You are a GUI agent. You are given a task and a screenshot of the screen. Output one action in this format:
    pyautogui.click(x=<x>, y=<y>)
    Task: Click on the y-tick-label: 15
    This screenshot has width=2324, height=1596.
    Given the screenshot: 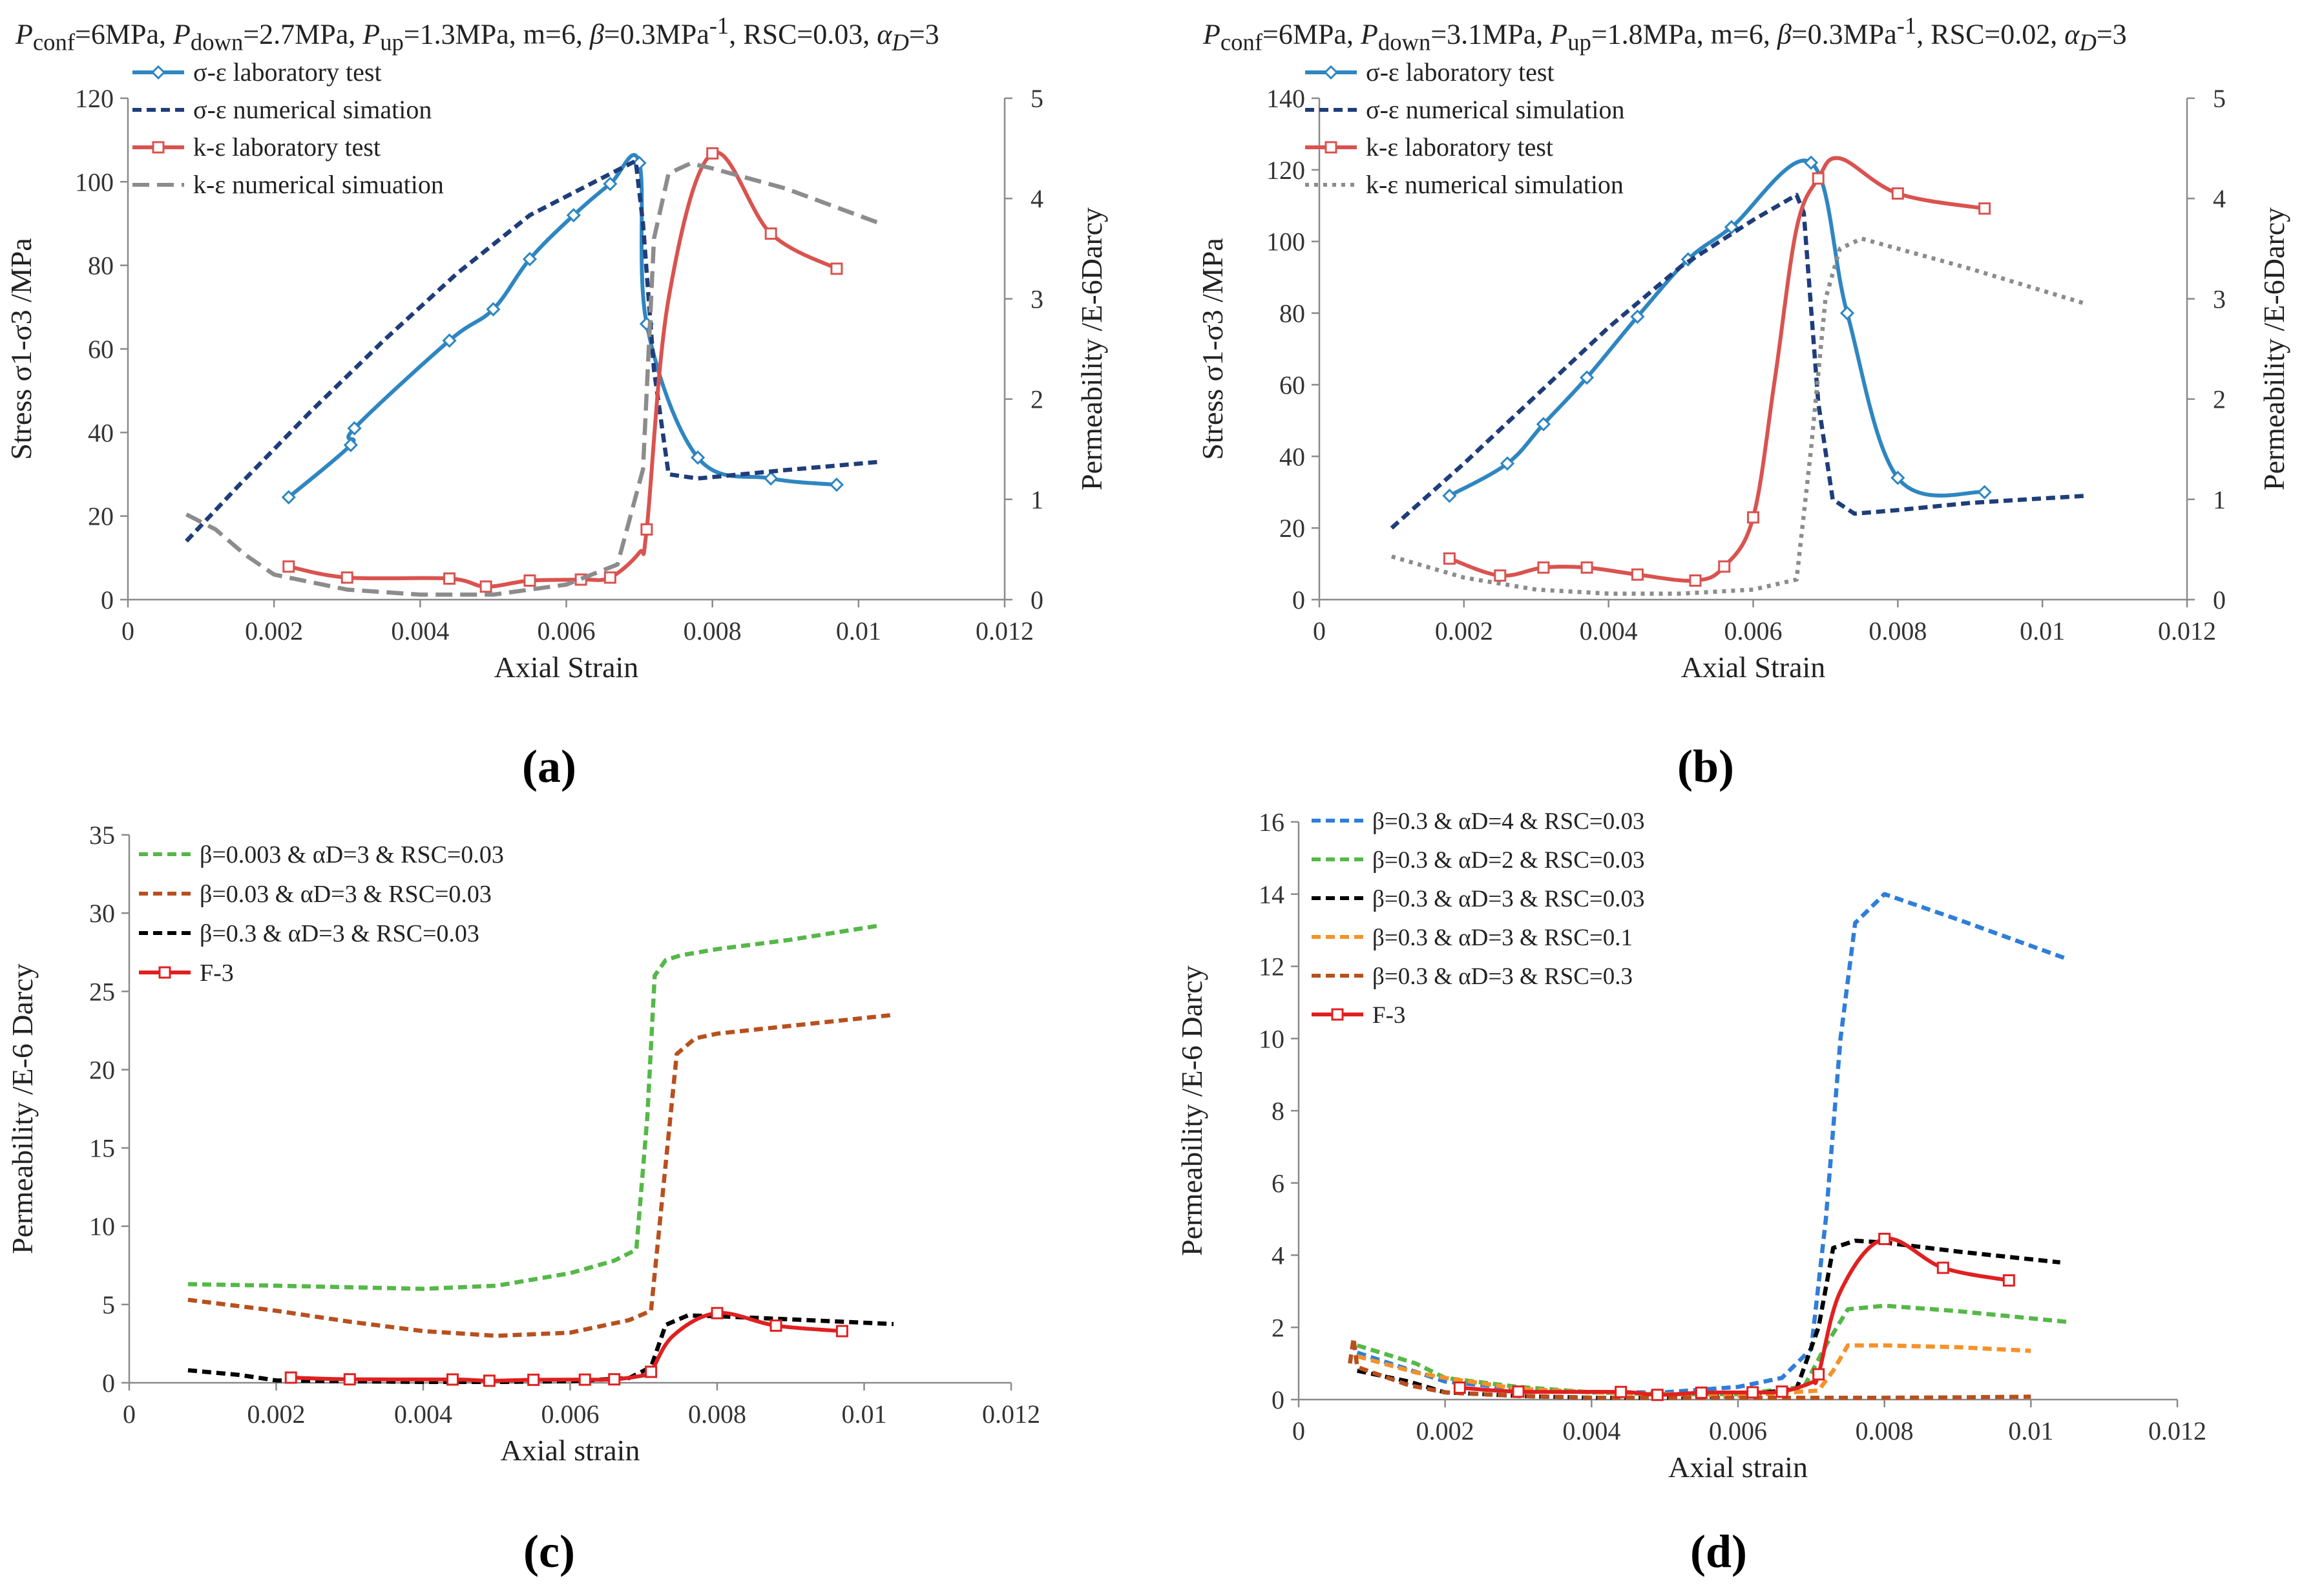 What is the action you would take?
    pyautogui.click(x=102, y=1148)
    